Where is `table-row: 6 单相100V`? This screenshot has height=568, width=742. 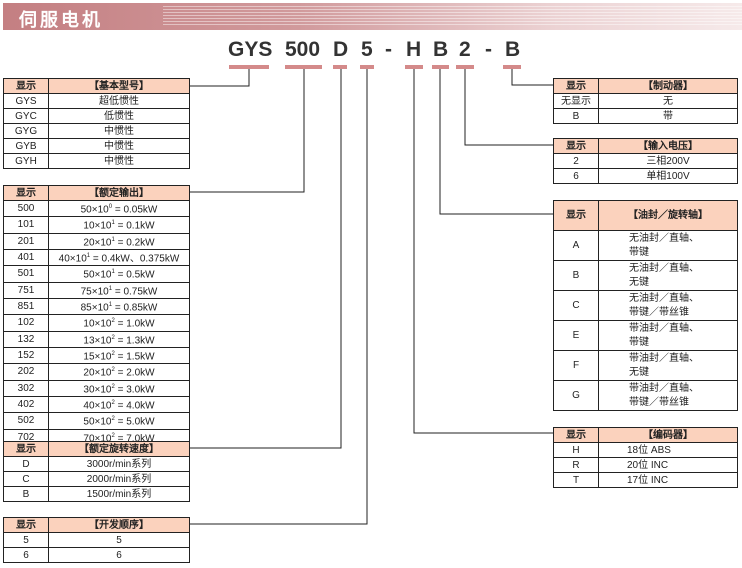 table-row: 6 单相100V is located at coordinates (645, 176).